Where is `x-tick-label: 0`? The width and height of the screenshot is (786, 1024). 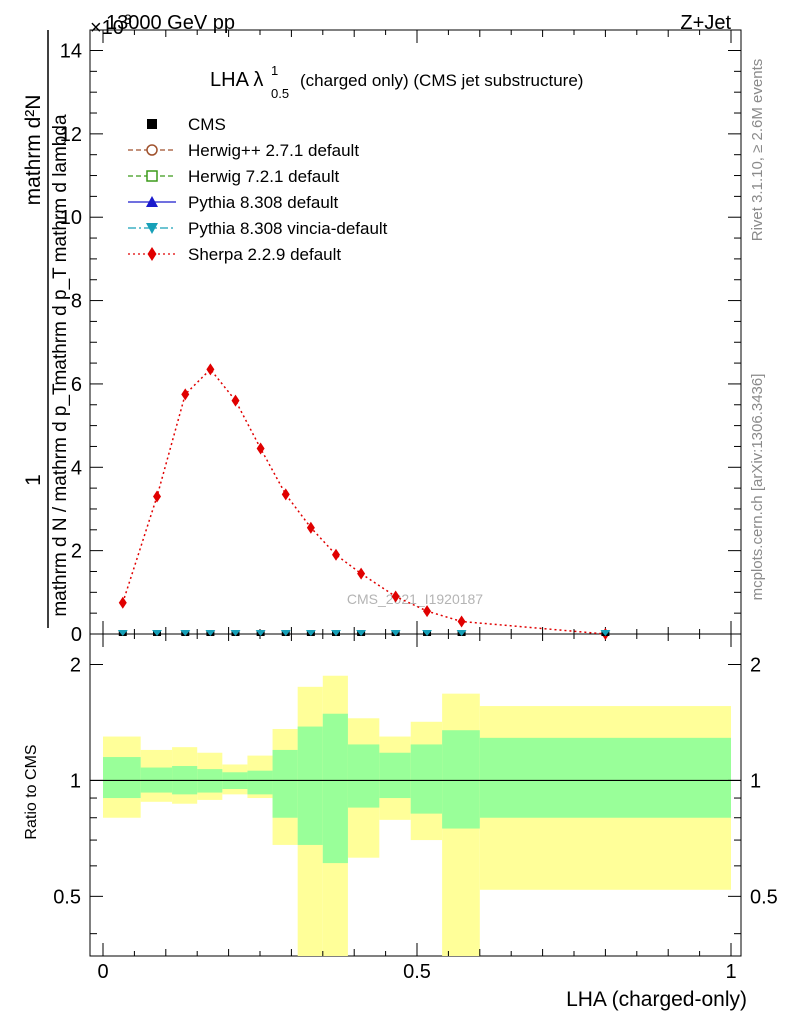 x-tick-label: 0 is located at coordinates (102, 972).